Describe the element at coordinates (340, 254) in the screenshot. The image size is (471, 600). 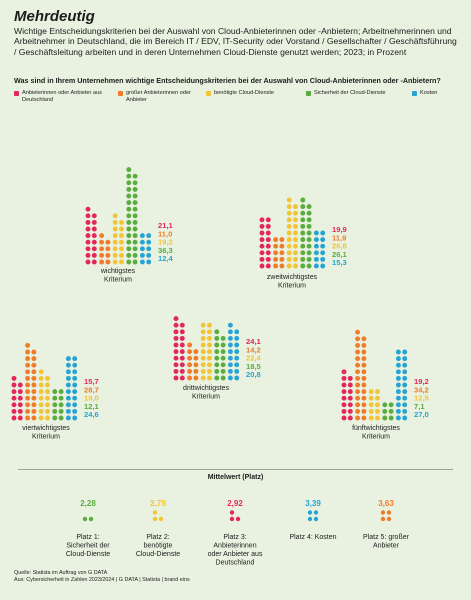
I see `value-label: 26,1` at that location.